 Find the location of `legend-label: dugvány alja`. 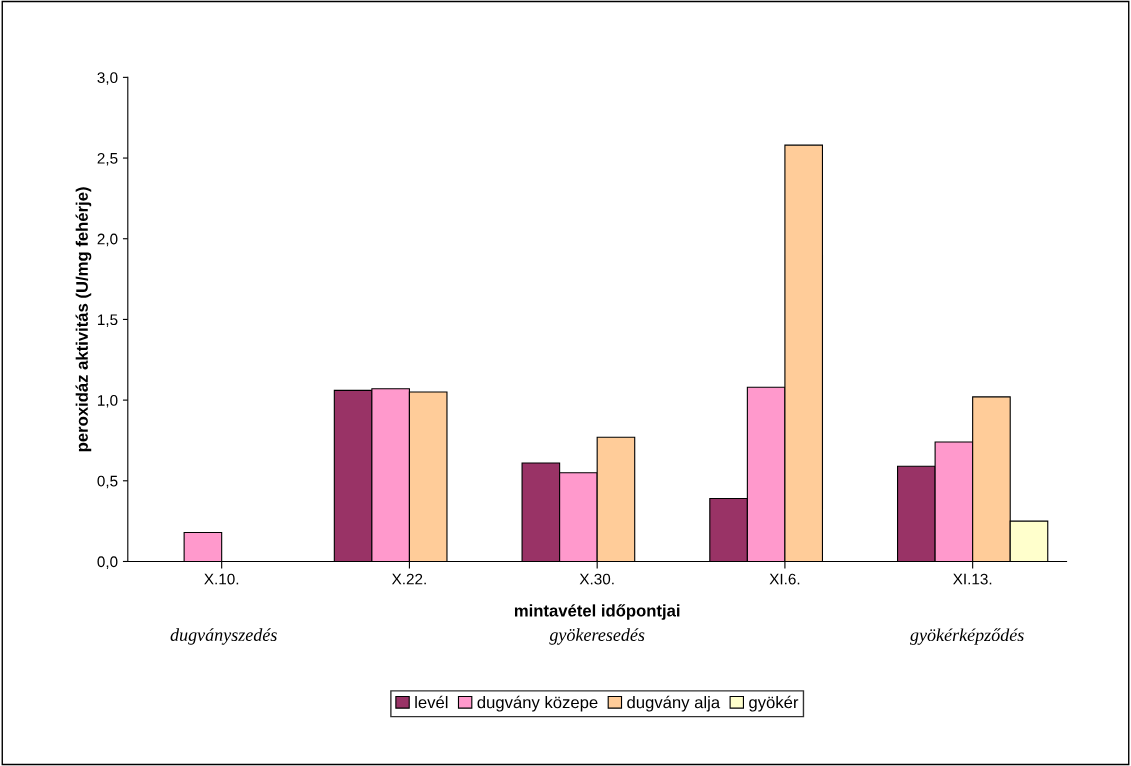

legend-label: dugvány alja is located at coordinates (674, 703).